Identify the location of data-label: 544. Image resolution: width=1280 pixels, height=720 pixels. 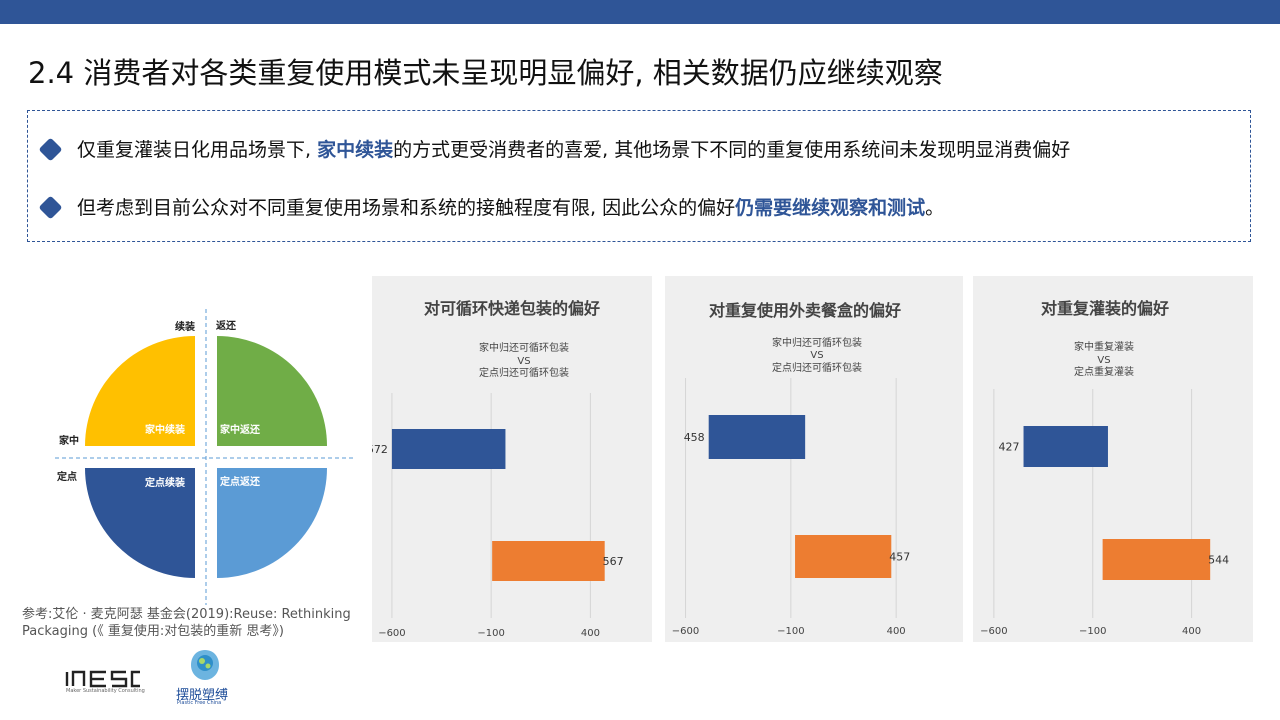
(1218, 560).